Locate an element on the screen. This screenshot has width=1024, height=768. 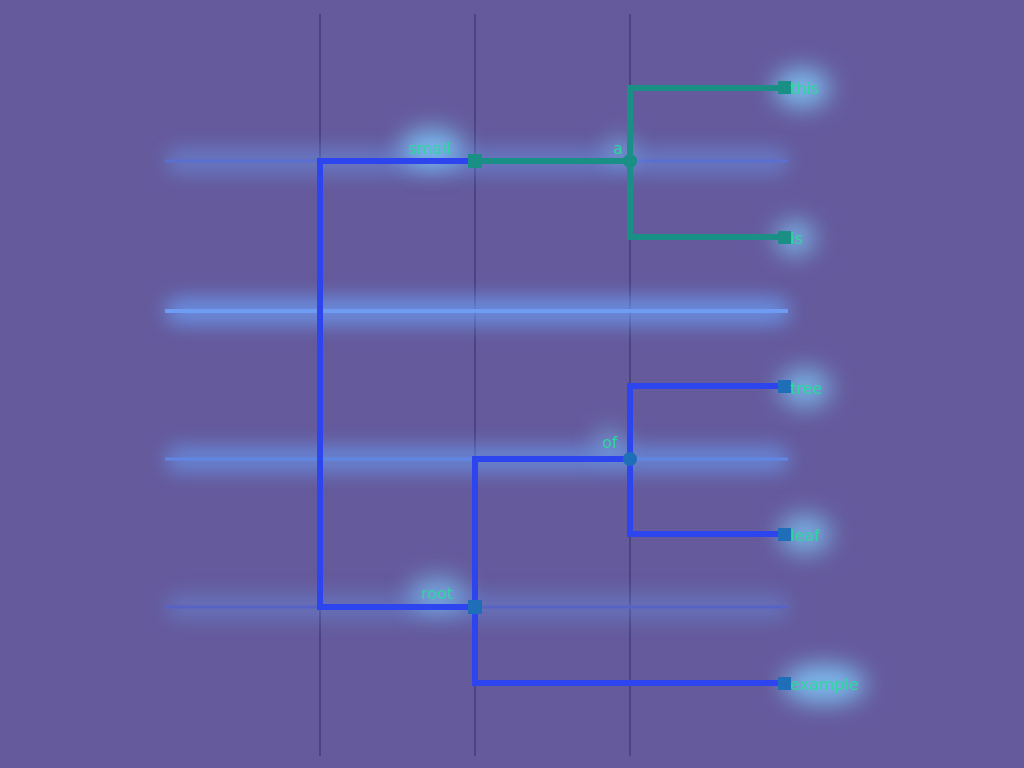
label-a: a is located at coordinates (618, 148).